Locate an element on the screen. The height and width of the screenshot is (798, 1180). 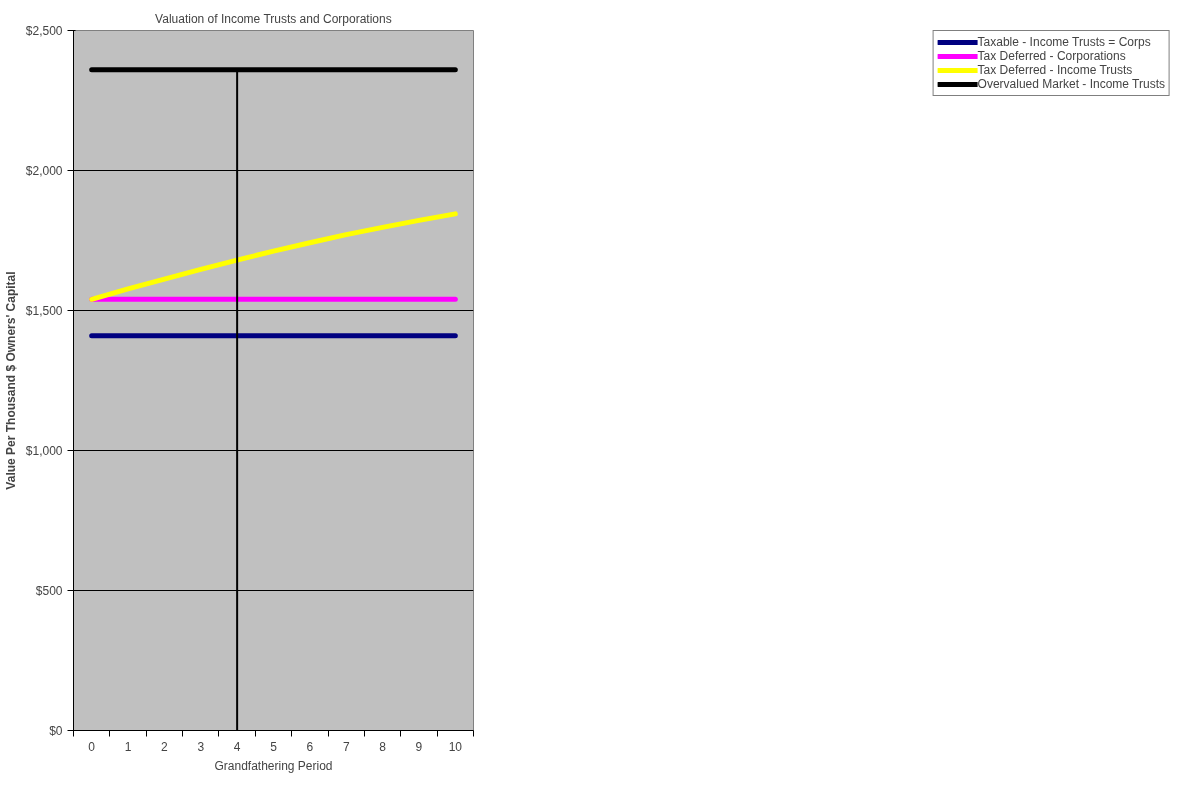
x-tick-label: 5 is located at coordinates (274, 746).